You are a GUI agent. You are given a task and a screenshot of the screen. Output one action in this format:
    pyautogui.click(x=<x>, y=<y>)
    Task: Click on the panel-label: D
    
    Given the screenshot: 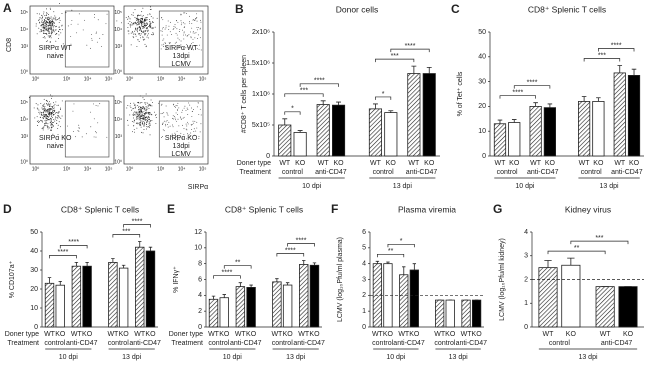 What is the action you would take?
    pyautogui.click(x=7, y=209)
    